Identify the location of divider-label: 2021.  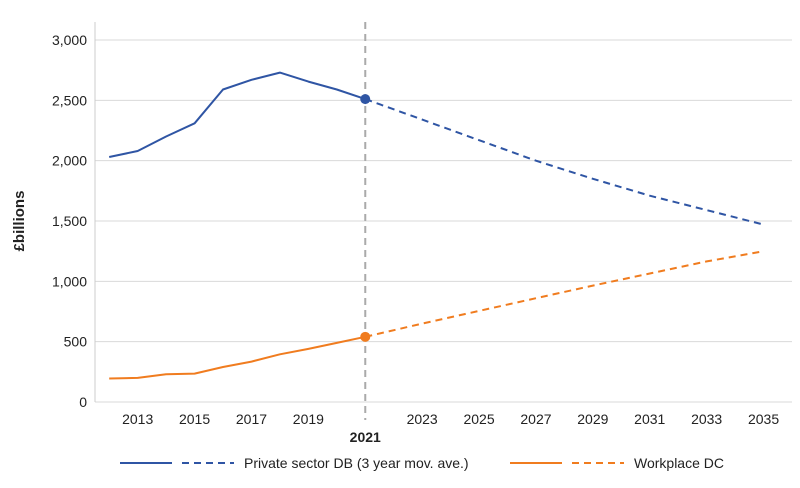
(365, 437).